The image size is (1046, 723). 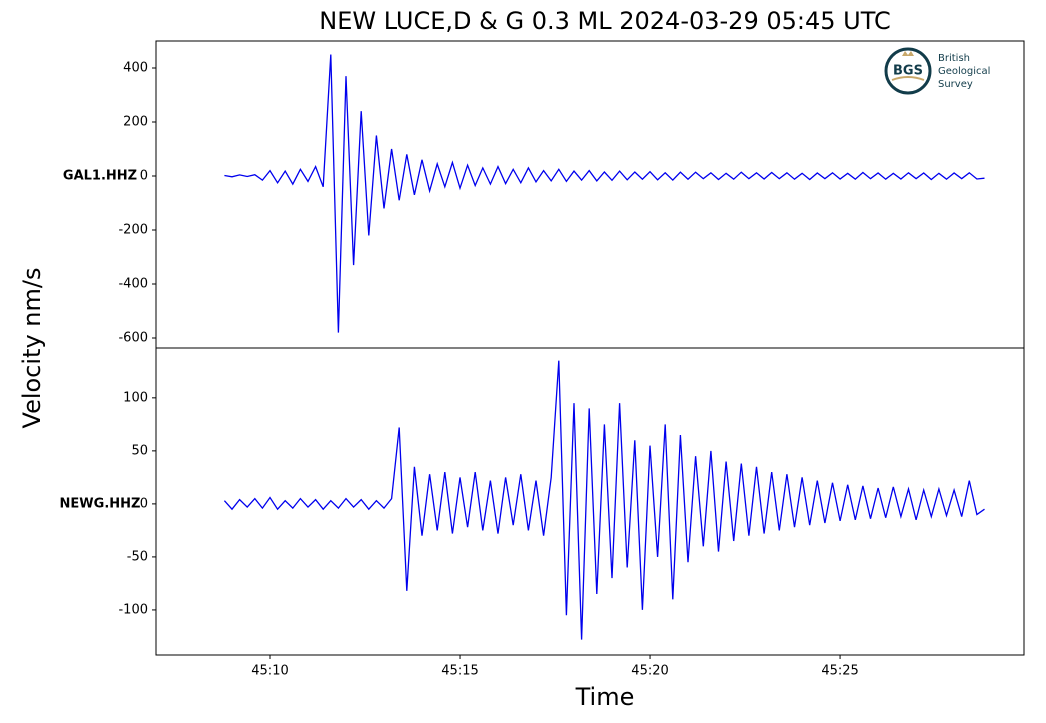 What do you see at coordinates (139, 450) in the screenshot?
I see `y-tick-label: 50` at bounding box center [139, 450].